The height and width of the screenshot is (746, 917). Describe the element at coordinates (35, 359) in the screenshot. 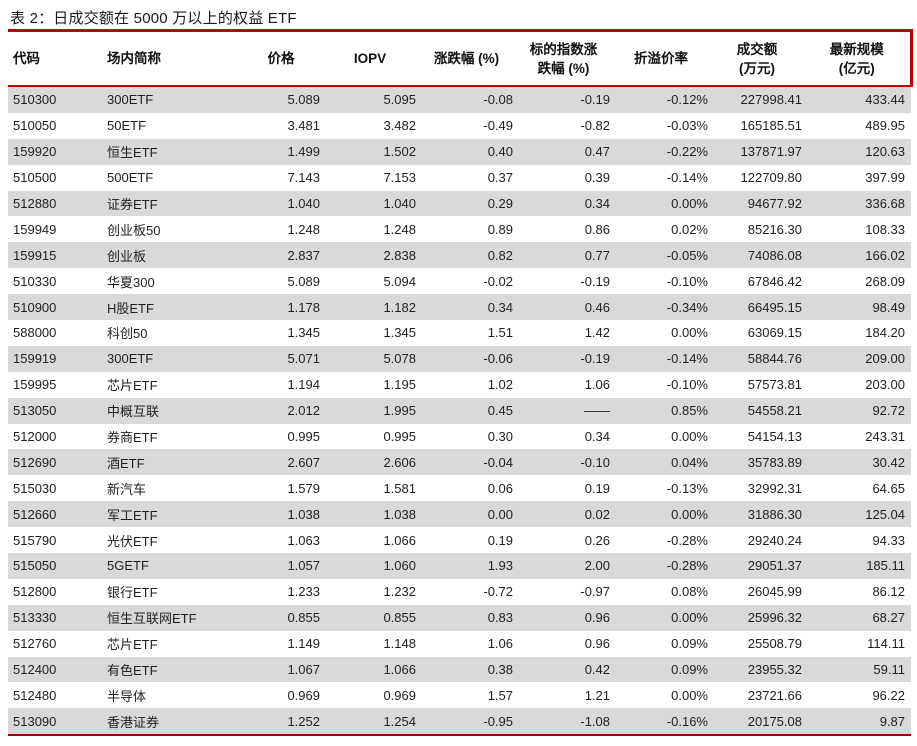

I see `table-cell: 159919` at that location.